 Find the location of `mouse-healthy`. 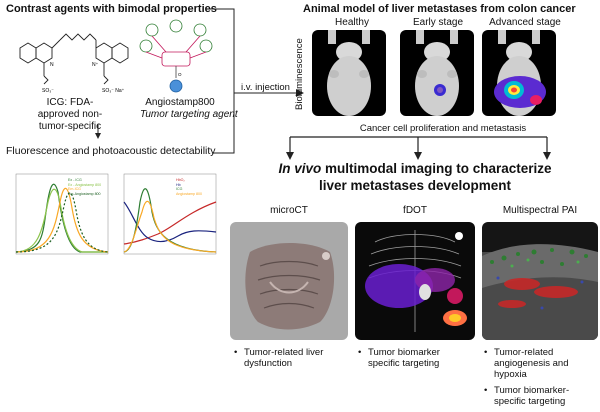

mouse-healthy is located at coordinates (349, 73).